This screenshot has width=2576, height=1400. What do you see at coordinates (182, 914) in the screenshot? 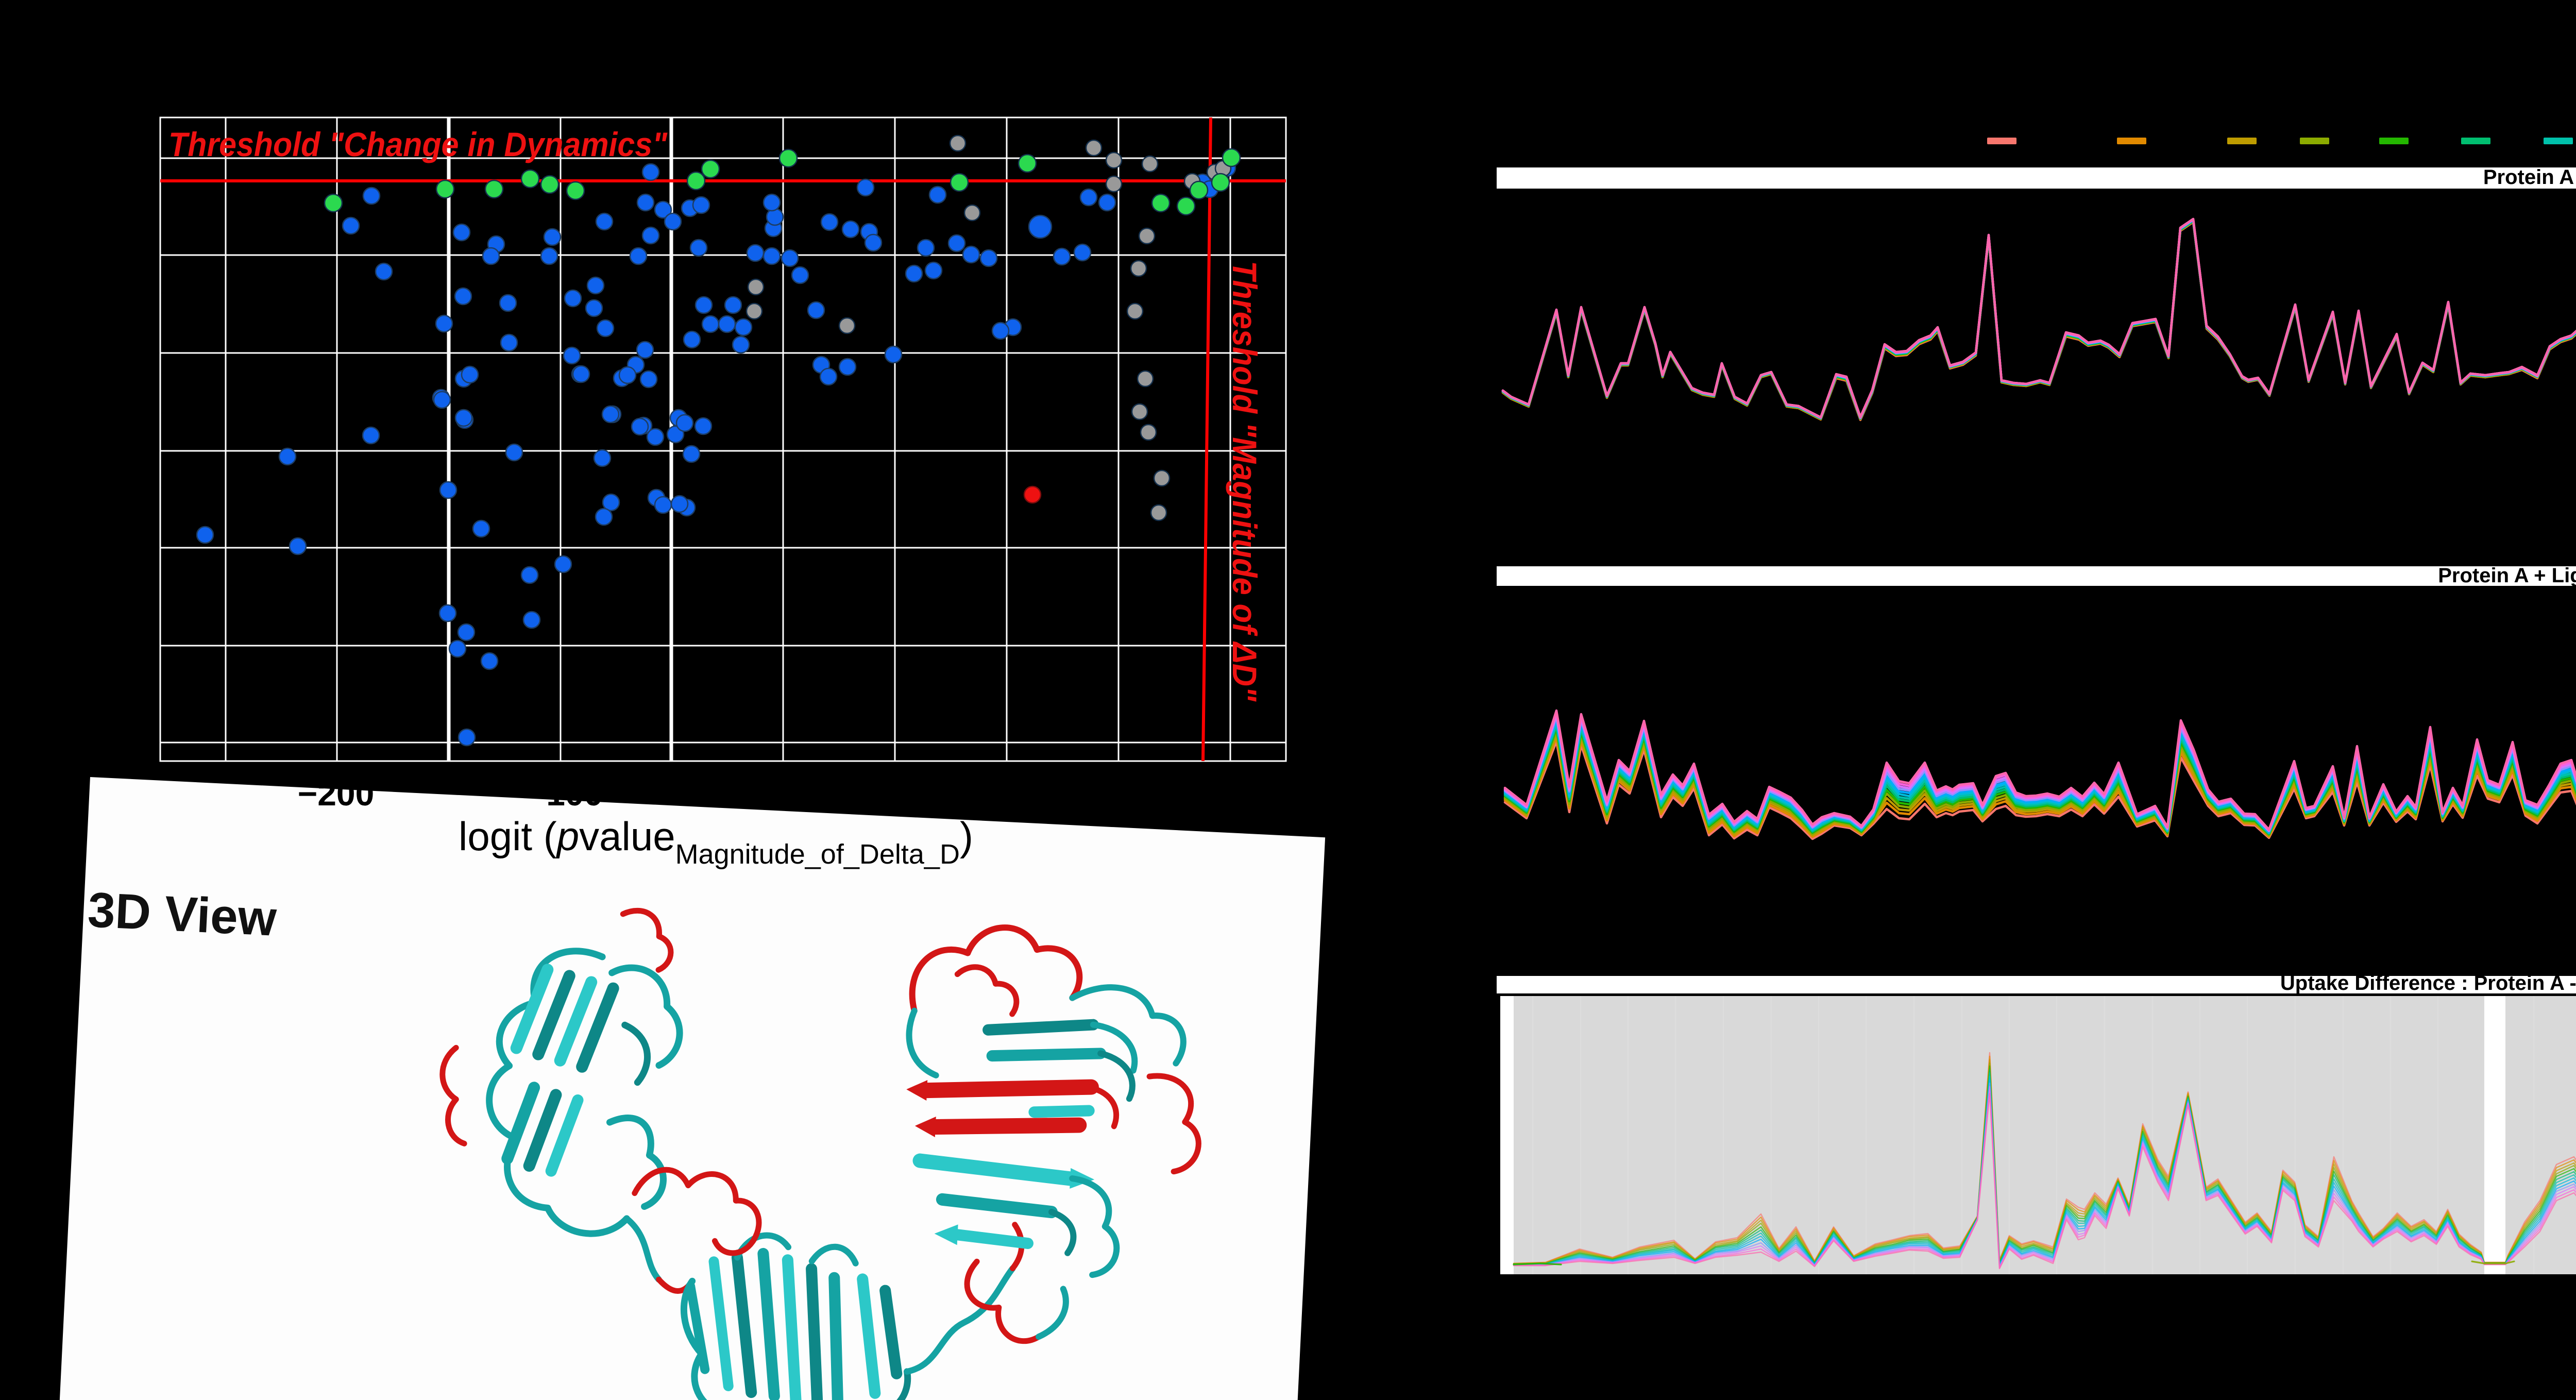
I see `svg-text: 3D View` at bounding box center [182, 914].